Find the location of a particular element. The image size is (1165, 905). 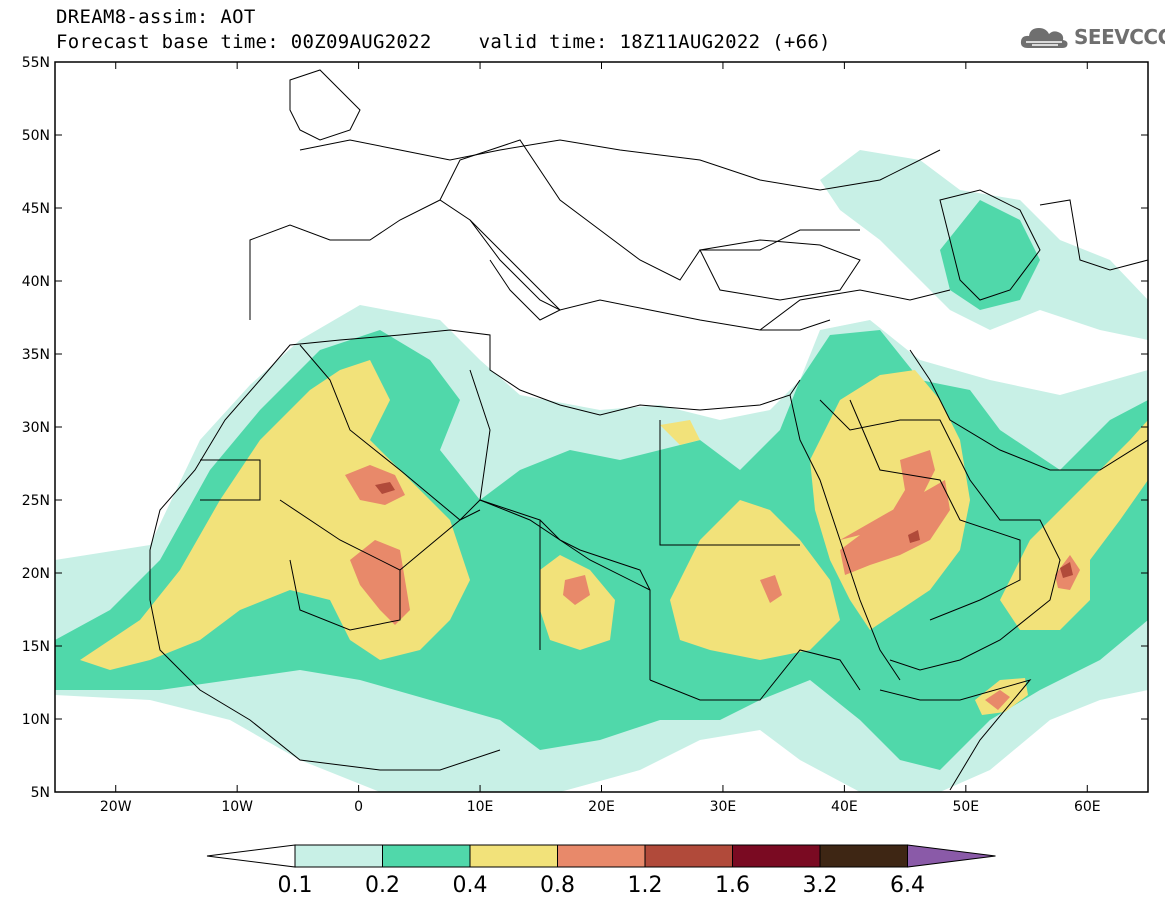

lat-tick-label: 50N is located at coordinates (36, 136).